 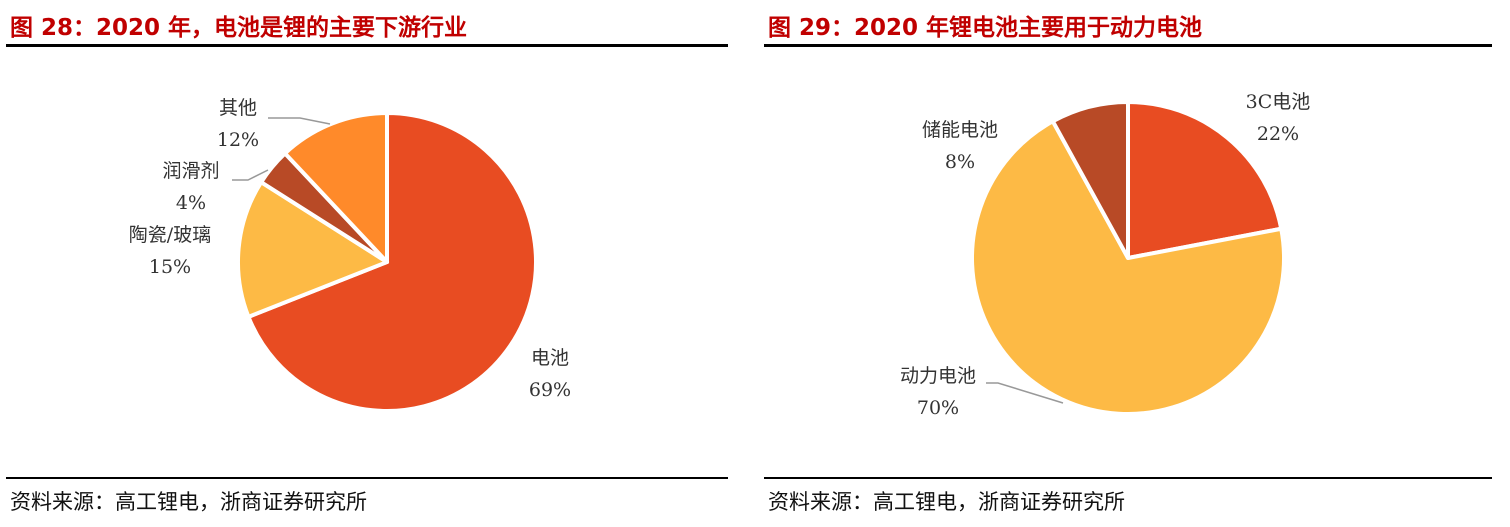 What do you see at coordinates (239, 28) in the screenshot?
I see `chart-title: 图 28：2020 年，电池是锂的主要下游行业` at bounding box center [239, 28].